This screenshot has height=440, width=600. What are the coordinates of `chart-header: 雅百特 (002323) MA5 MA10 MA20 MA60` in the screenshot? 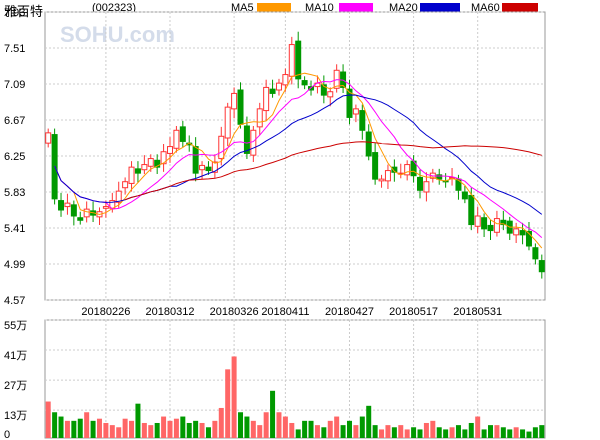 It's located at (300, 9).